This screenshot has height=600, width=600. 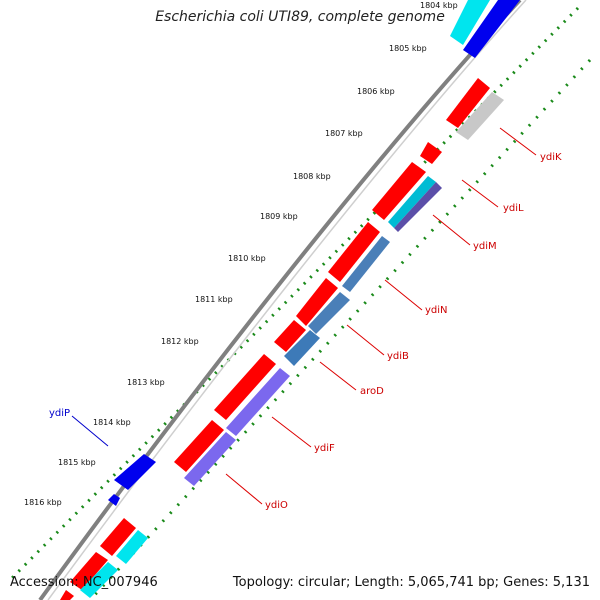 What do you see at coordinates (376, 91) in the screenshot?
I see `tick-label: 1806 kbp` at bounding box center [376, 91].